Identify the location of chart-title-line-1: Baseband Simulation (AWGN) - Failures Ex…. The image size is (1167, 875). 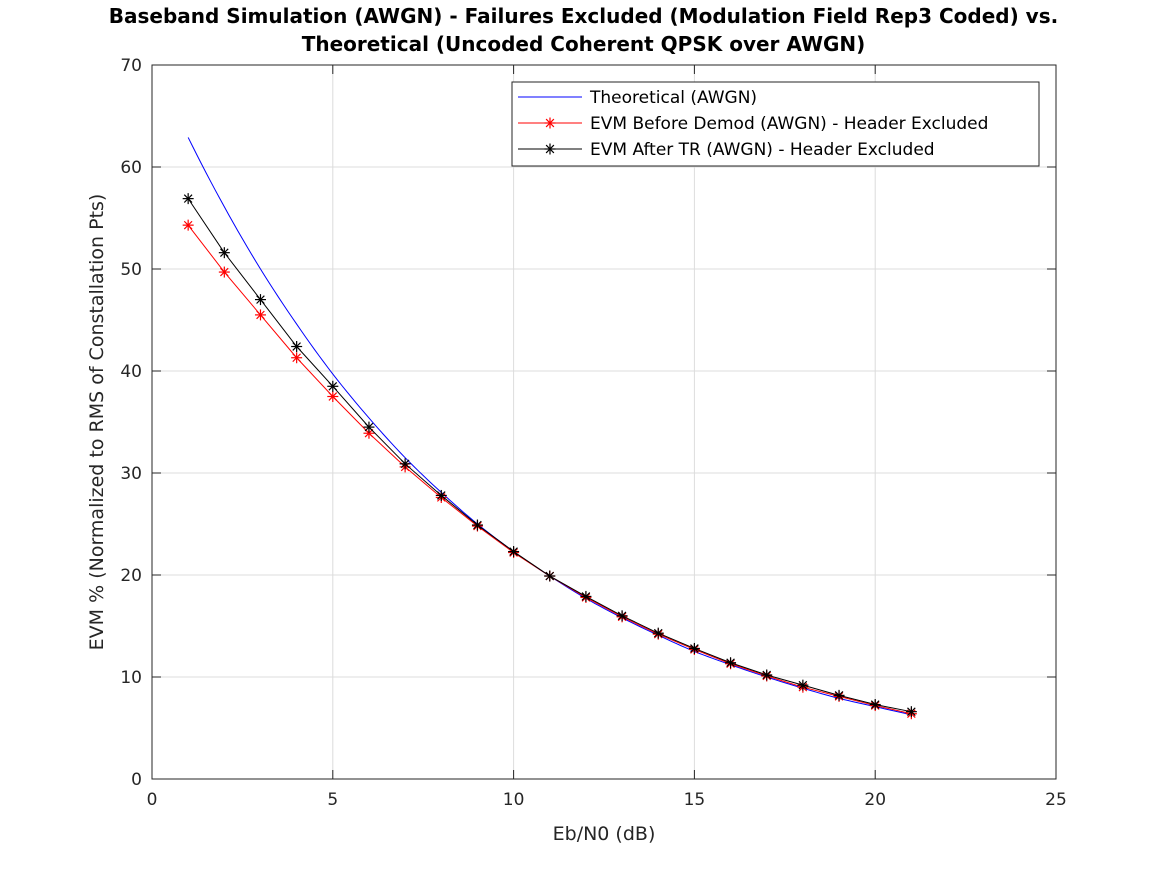
(583, 16).